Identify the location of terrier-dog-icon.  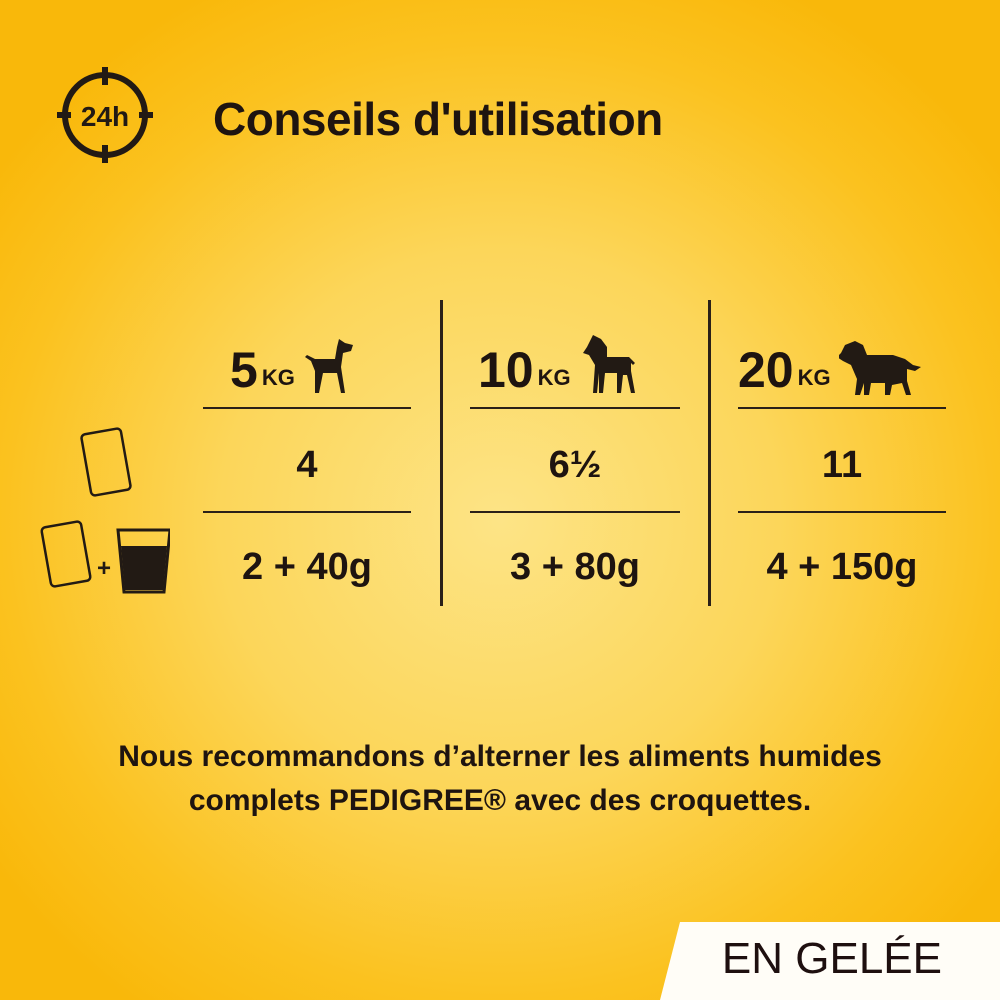
(608, 364).